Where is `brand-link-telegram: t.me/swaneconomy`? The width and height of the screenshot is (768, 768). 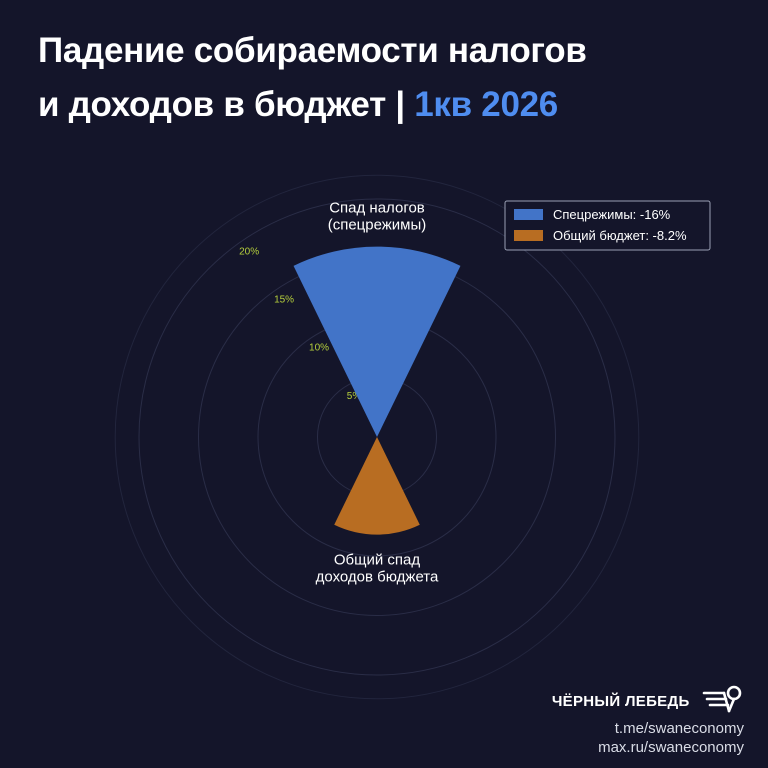
brand-link-telegram: t.me/swaneconomy is located at coordinates (679, 728).